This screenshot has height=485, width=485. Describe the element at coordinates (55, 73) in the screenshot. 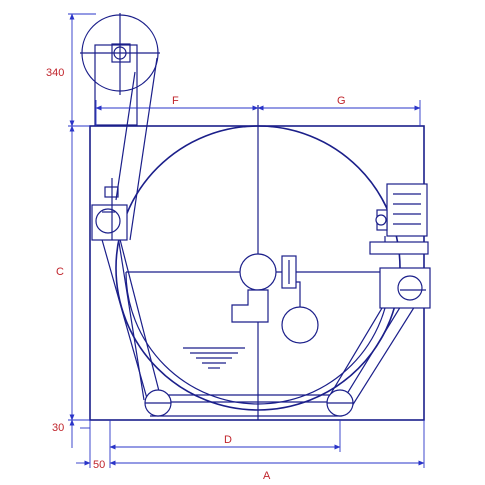

I see `label-340: 340` at that location.